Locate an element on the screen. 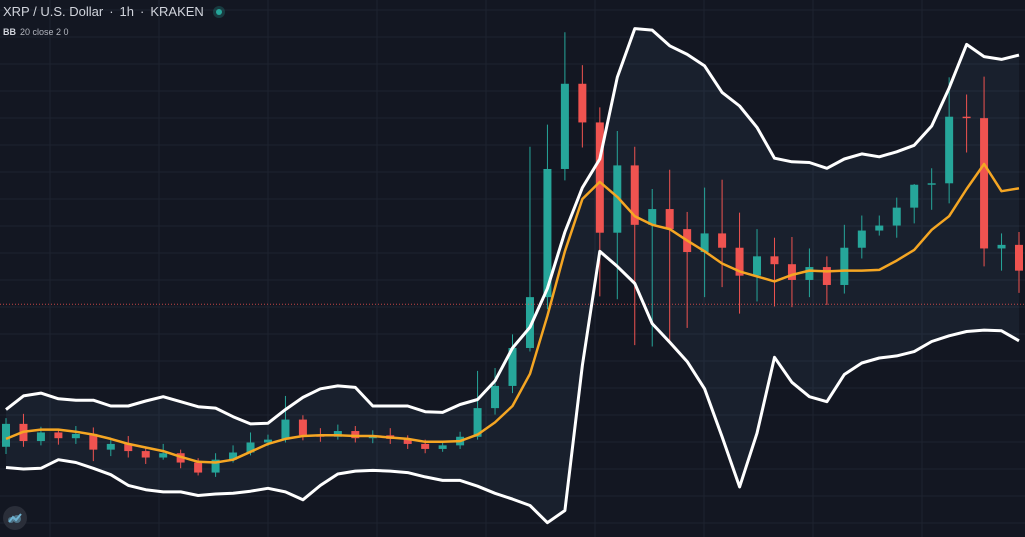 The width and height of the screenshot is (1025, 537). indicator-legend: BB 20 close 2 0 is located at coordinates (36, 32).